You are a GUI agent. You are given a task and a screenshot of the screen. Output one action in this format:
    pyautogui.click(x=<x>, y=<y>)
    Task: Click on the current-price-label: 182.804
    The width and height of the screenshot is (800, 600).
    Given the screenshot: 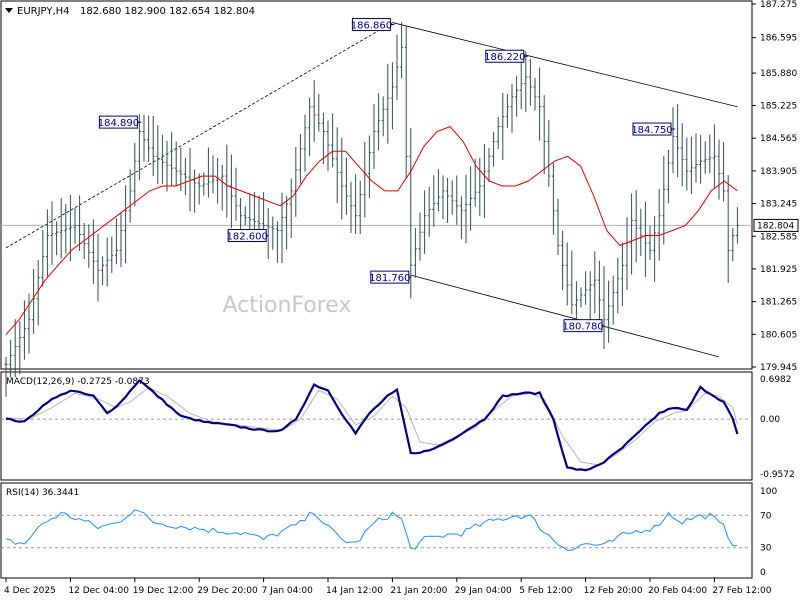 What is the action you would take?
    pyautogui.click(x=775, y=226)
    